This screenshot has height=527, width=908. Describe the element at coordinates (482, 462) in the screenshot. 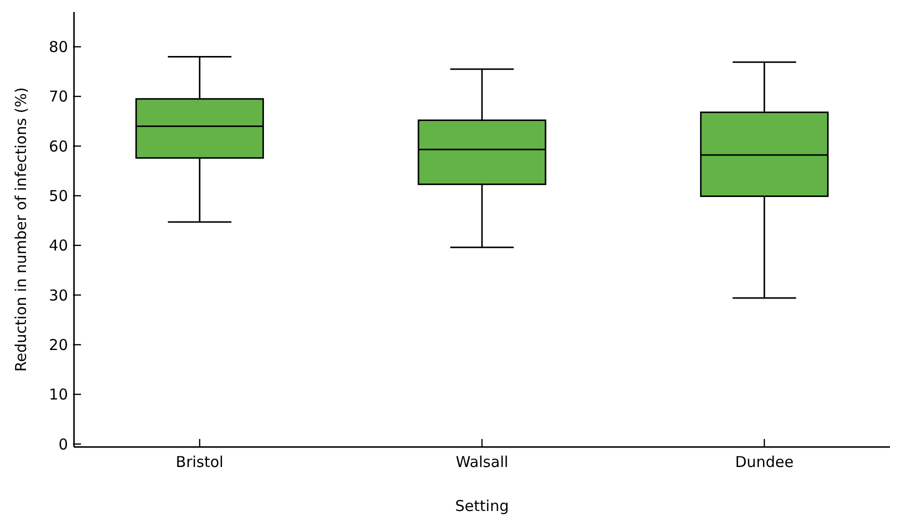

I see `x-tick-label: Walsall` at that location.